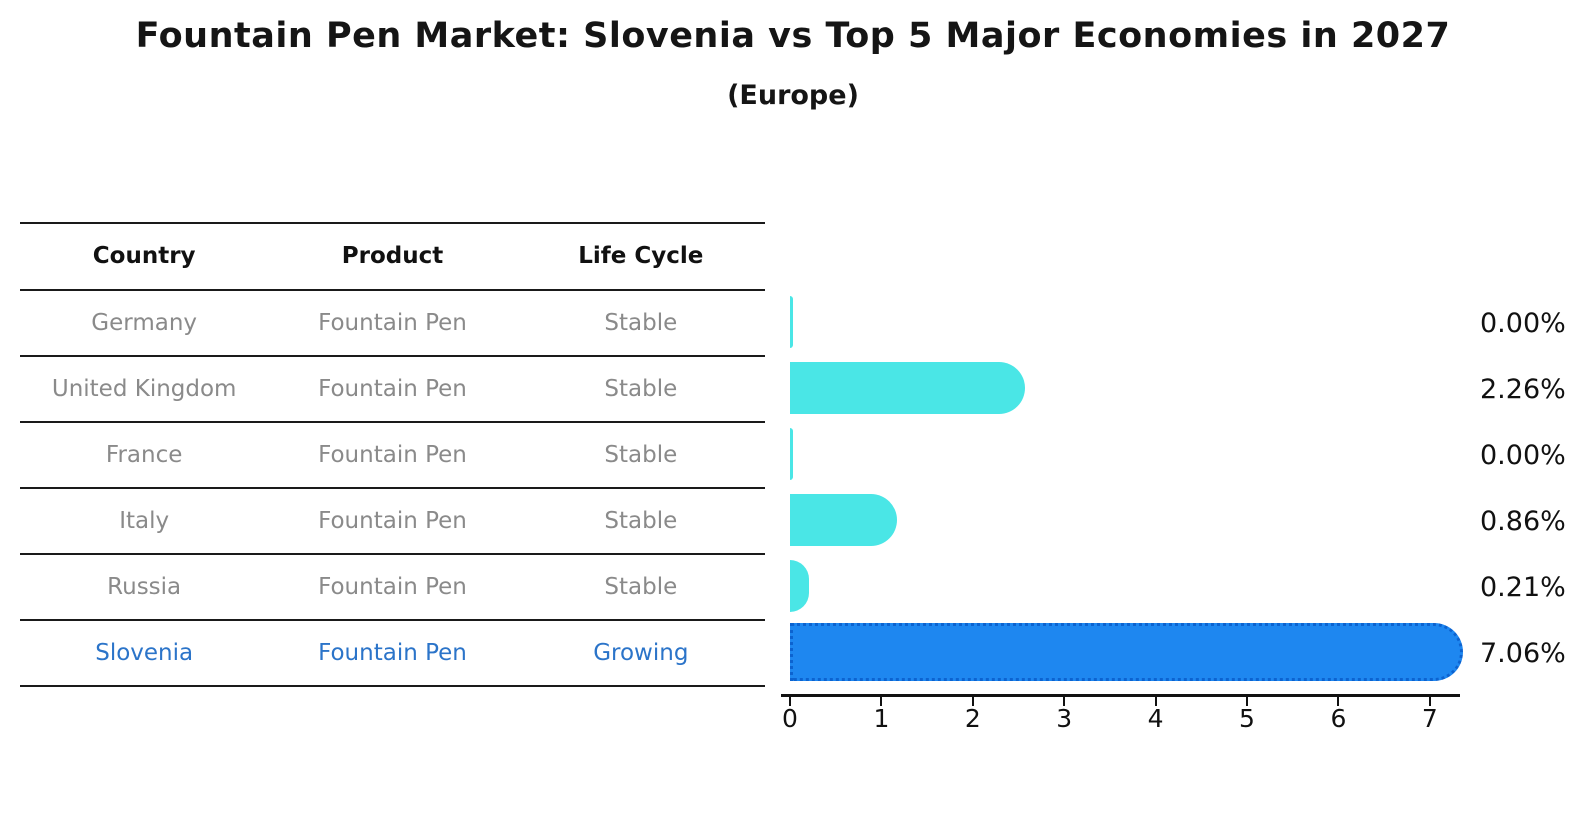  Describe the element at coordinates (1523, 587) in the screenshot. I see `bar-value-label-russia: 0.21%` at that location.